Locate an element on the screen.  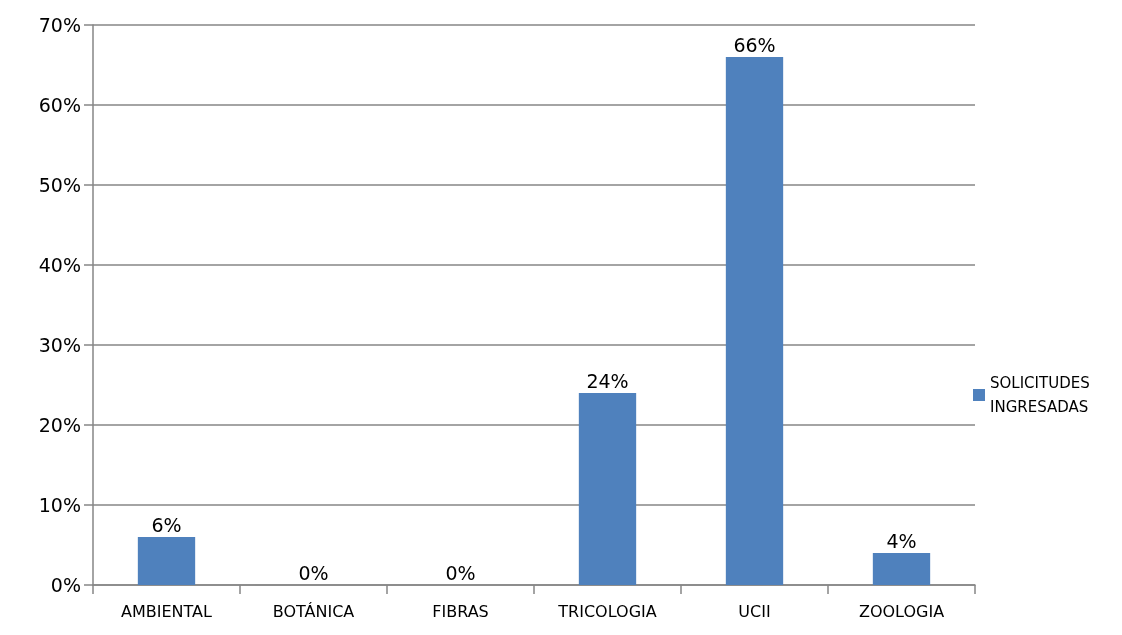
y-tick-label: 10% is located at coordinates (59, 505).